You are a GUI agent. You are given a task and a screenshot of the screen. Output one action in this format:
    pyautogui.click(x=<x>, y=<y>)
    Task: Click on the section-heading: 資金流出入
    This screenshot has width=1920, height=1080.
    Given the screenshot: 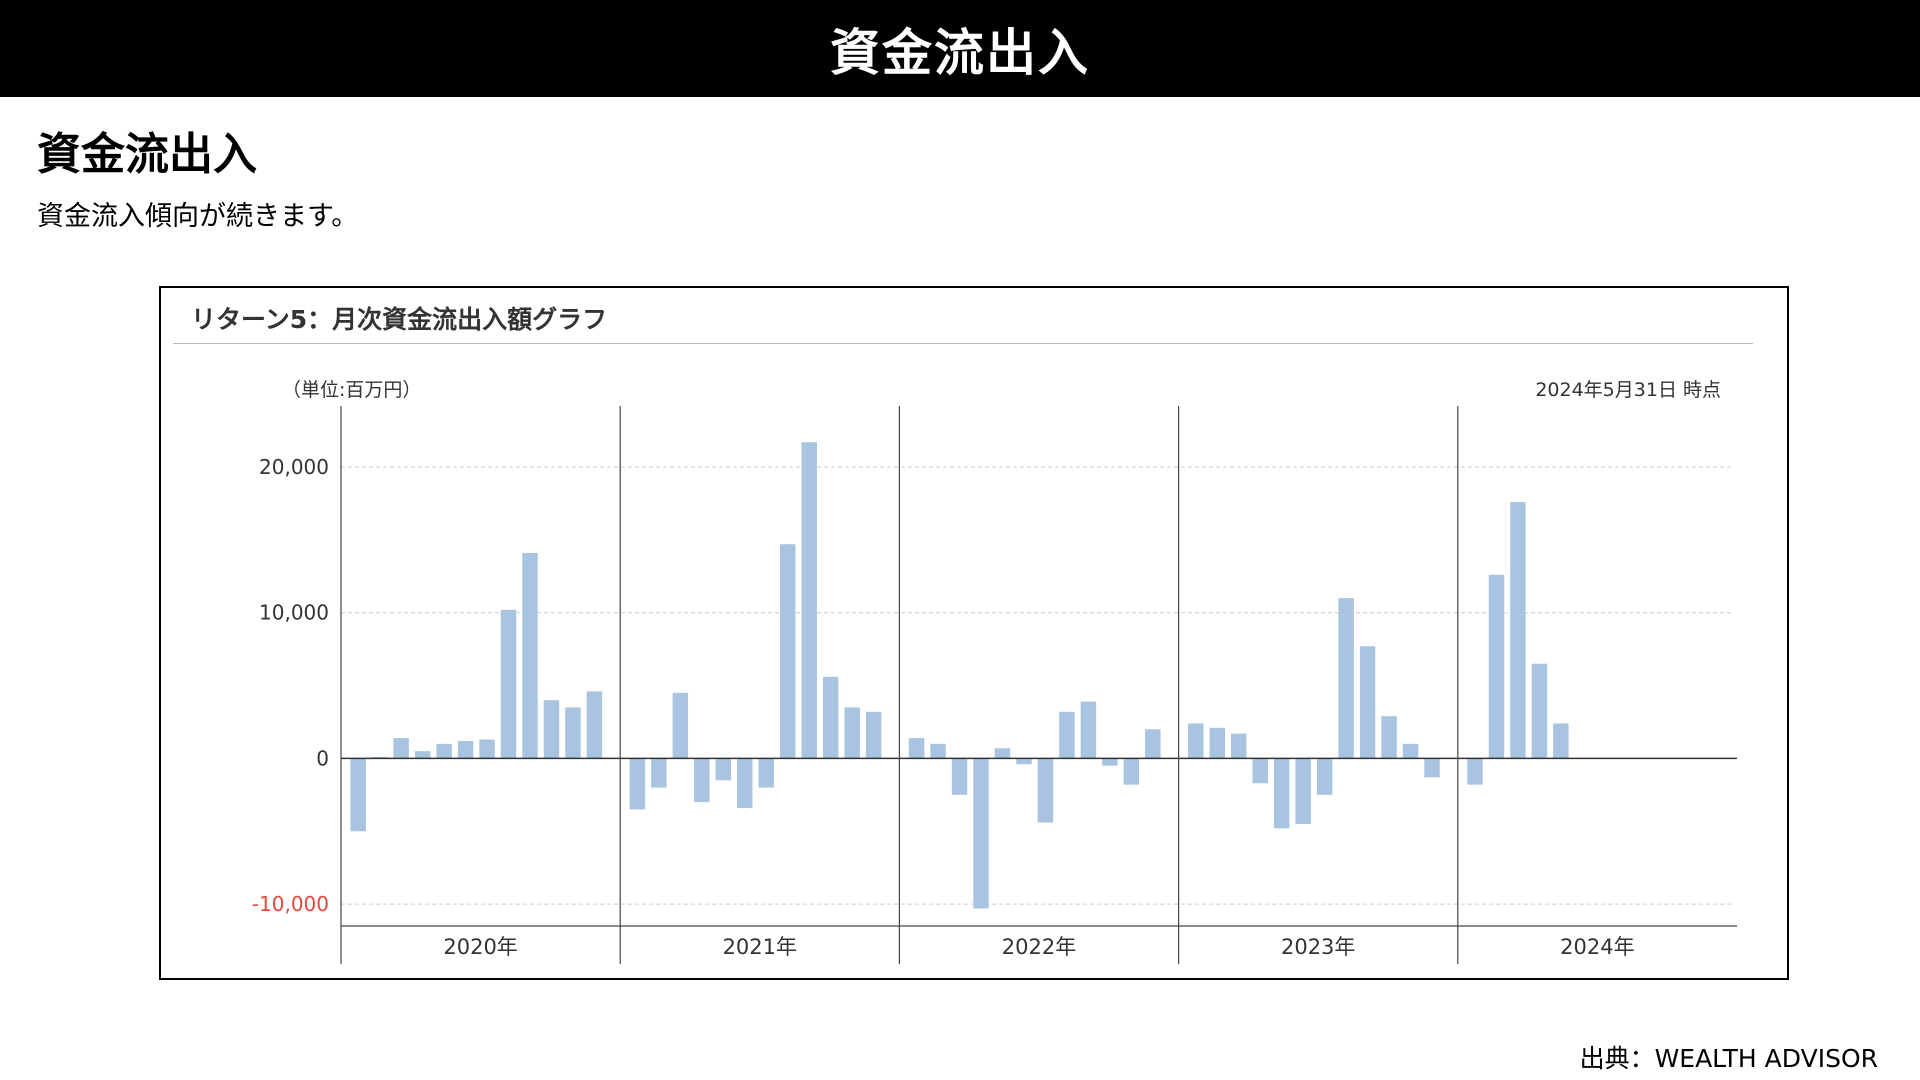 What is the action you would take?
    pyautogui.click(x=147, y=154)
    